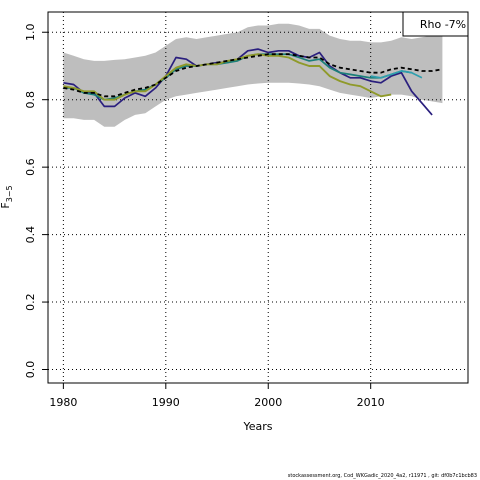 The height and width of the screenshot is (480, 480). I want to click on x-tick-label: 2010, so click(371, 402).